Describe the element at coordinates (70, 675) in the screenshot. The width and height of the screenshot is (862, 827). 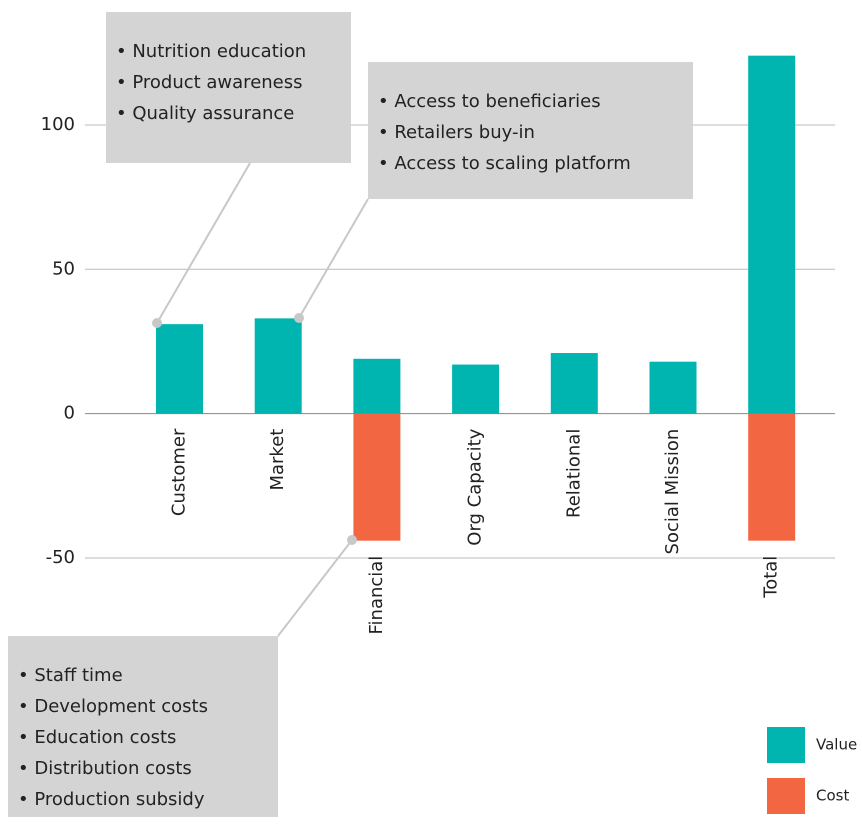
I see `annotation-text: • Staff time` at that location.